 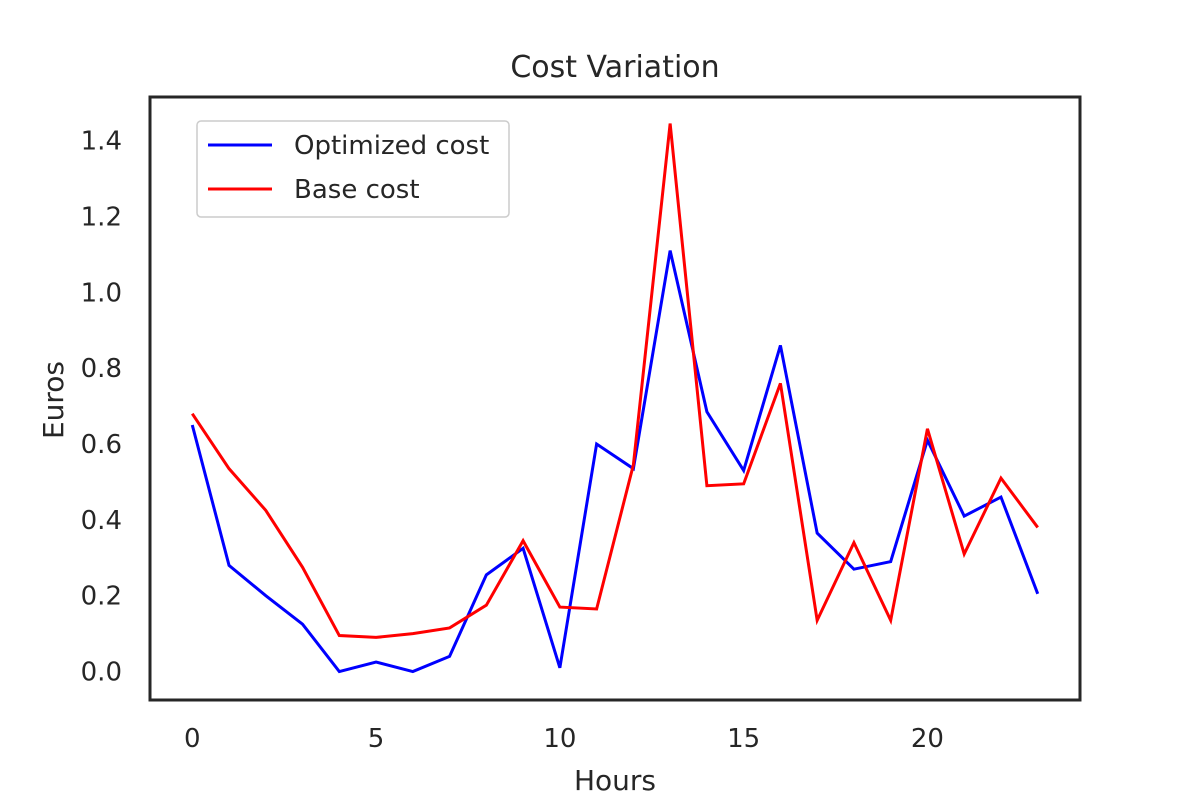 What do you see at coordinates (101, 369) in the screenshot?
I see `y-tick-label: 0.8` at bounding box center [101, 369].